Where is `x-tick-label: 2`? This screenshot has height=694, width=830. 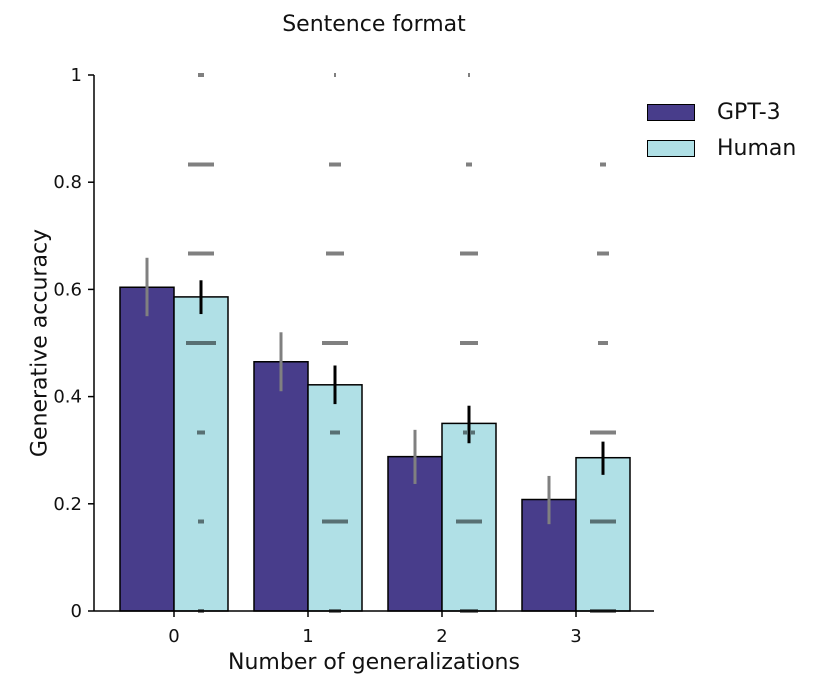 x-tick-label: 2 is located at coordinates (441, 636).